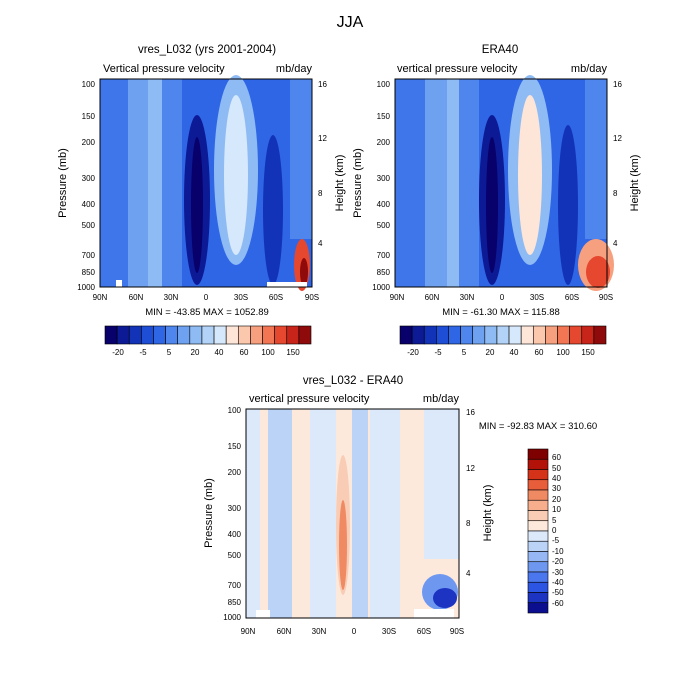 This screenshot has height=700, width=700. I want to click on y2-tick-label: 12, so click(322, 138).